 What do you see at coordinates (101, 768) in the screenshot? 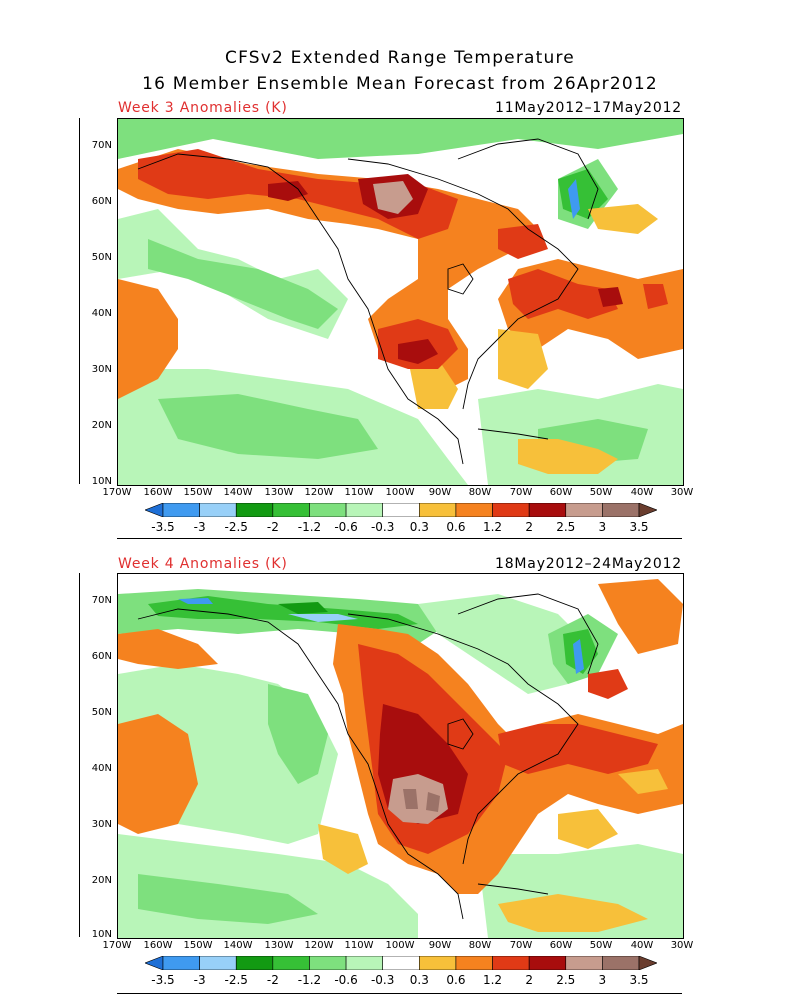
I see `lat-label: 40N` at bounding box center [101, 768].